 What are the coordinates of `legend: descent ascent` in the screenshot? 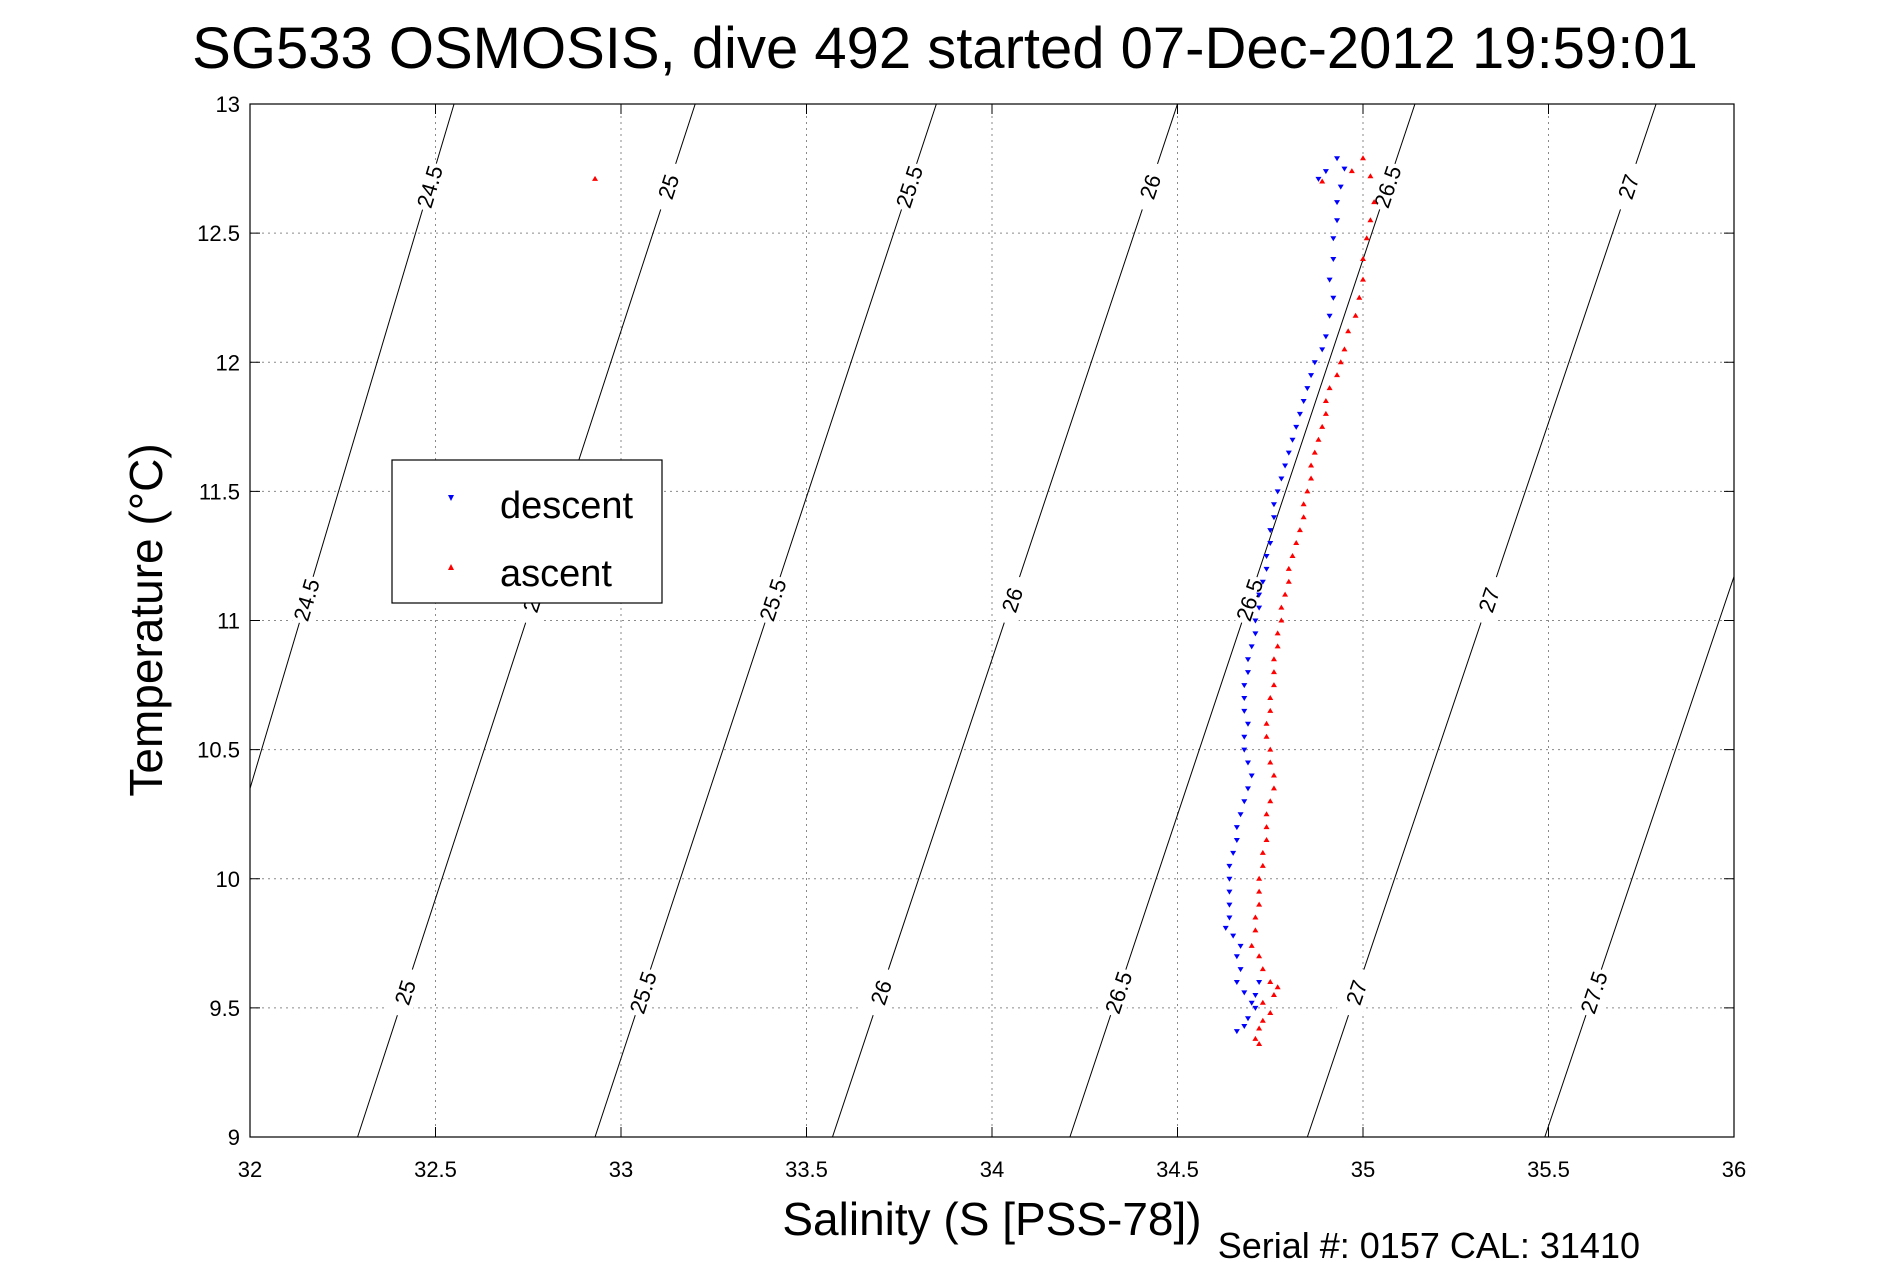 It's located at (527, 531).